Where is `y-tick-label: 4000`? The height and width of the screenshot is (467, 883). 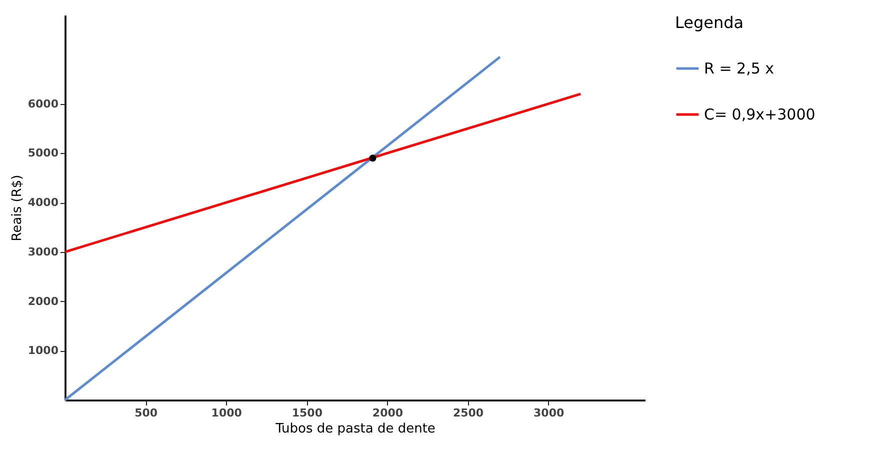 y-tick-label: 4000 is located at coordinates (43, 203).